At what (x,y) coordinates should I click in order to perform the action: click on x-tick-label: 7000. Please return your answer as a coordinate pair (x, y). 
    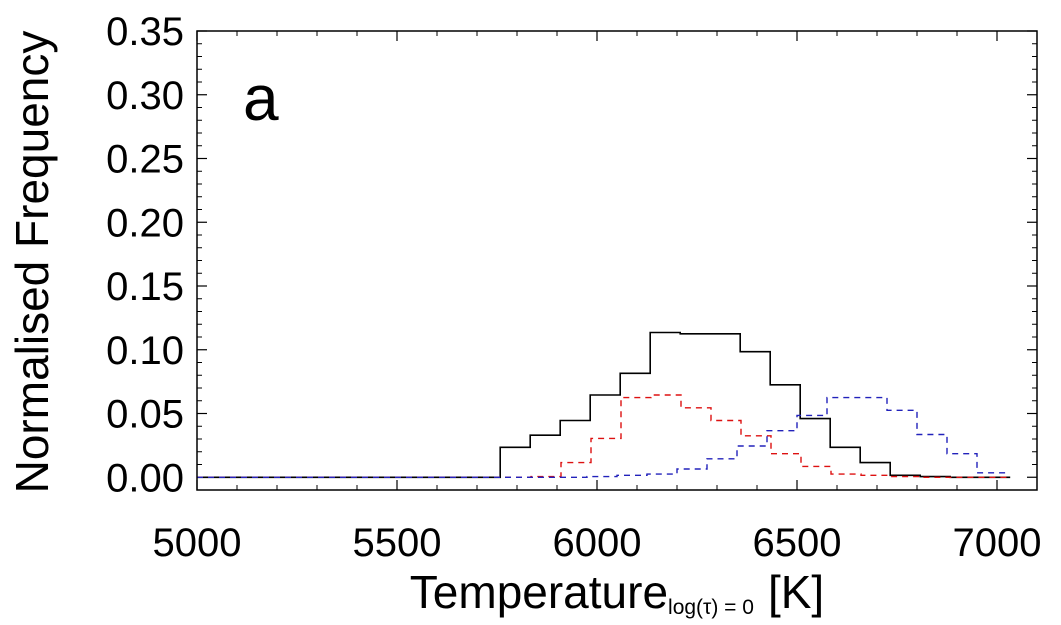
    Looking at the image, I should click on (997, 543).